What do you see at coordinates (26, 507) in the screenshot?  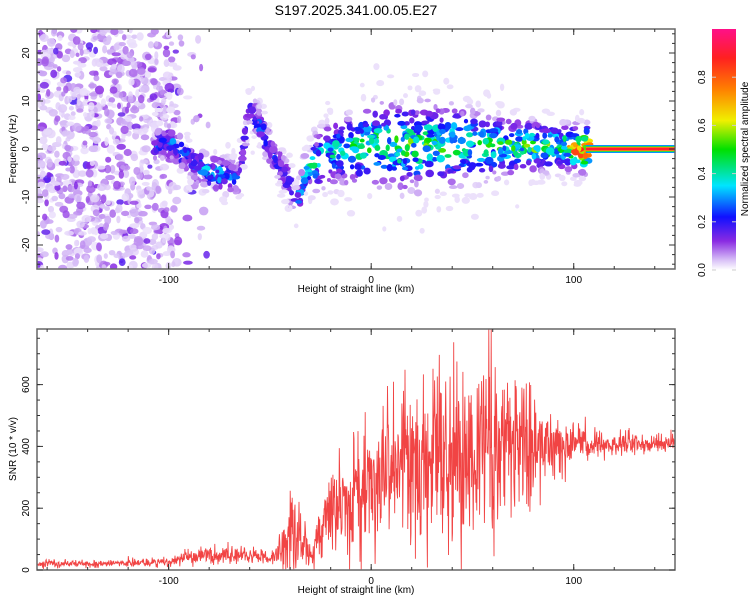 I see `y-tick-label: 200` at bounding box center [26, 507].